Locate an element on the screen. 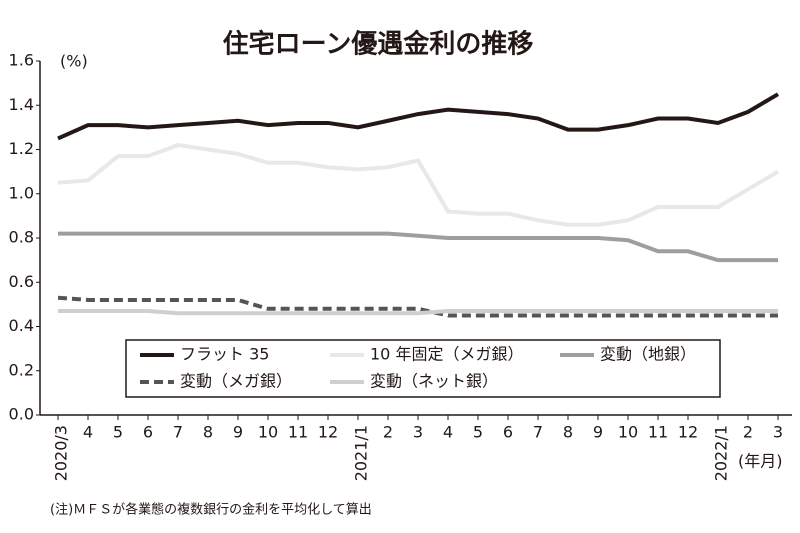  y-tick-label: 0.6 is located at coordinates (21, 281).